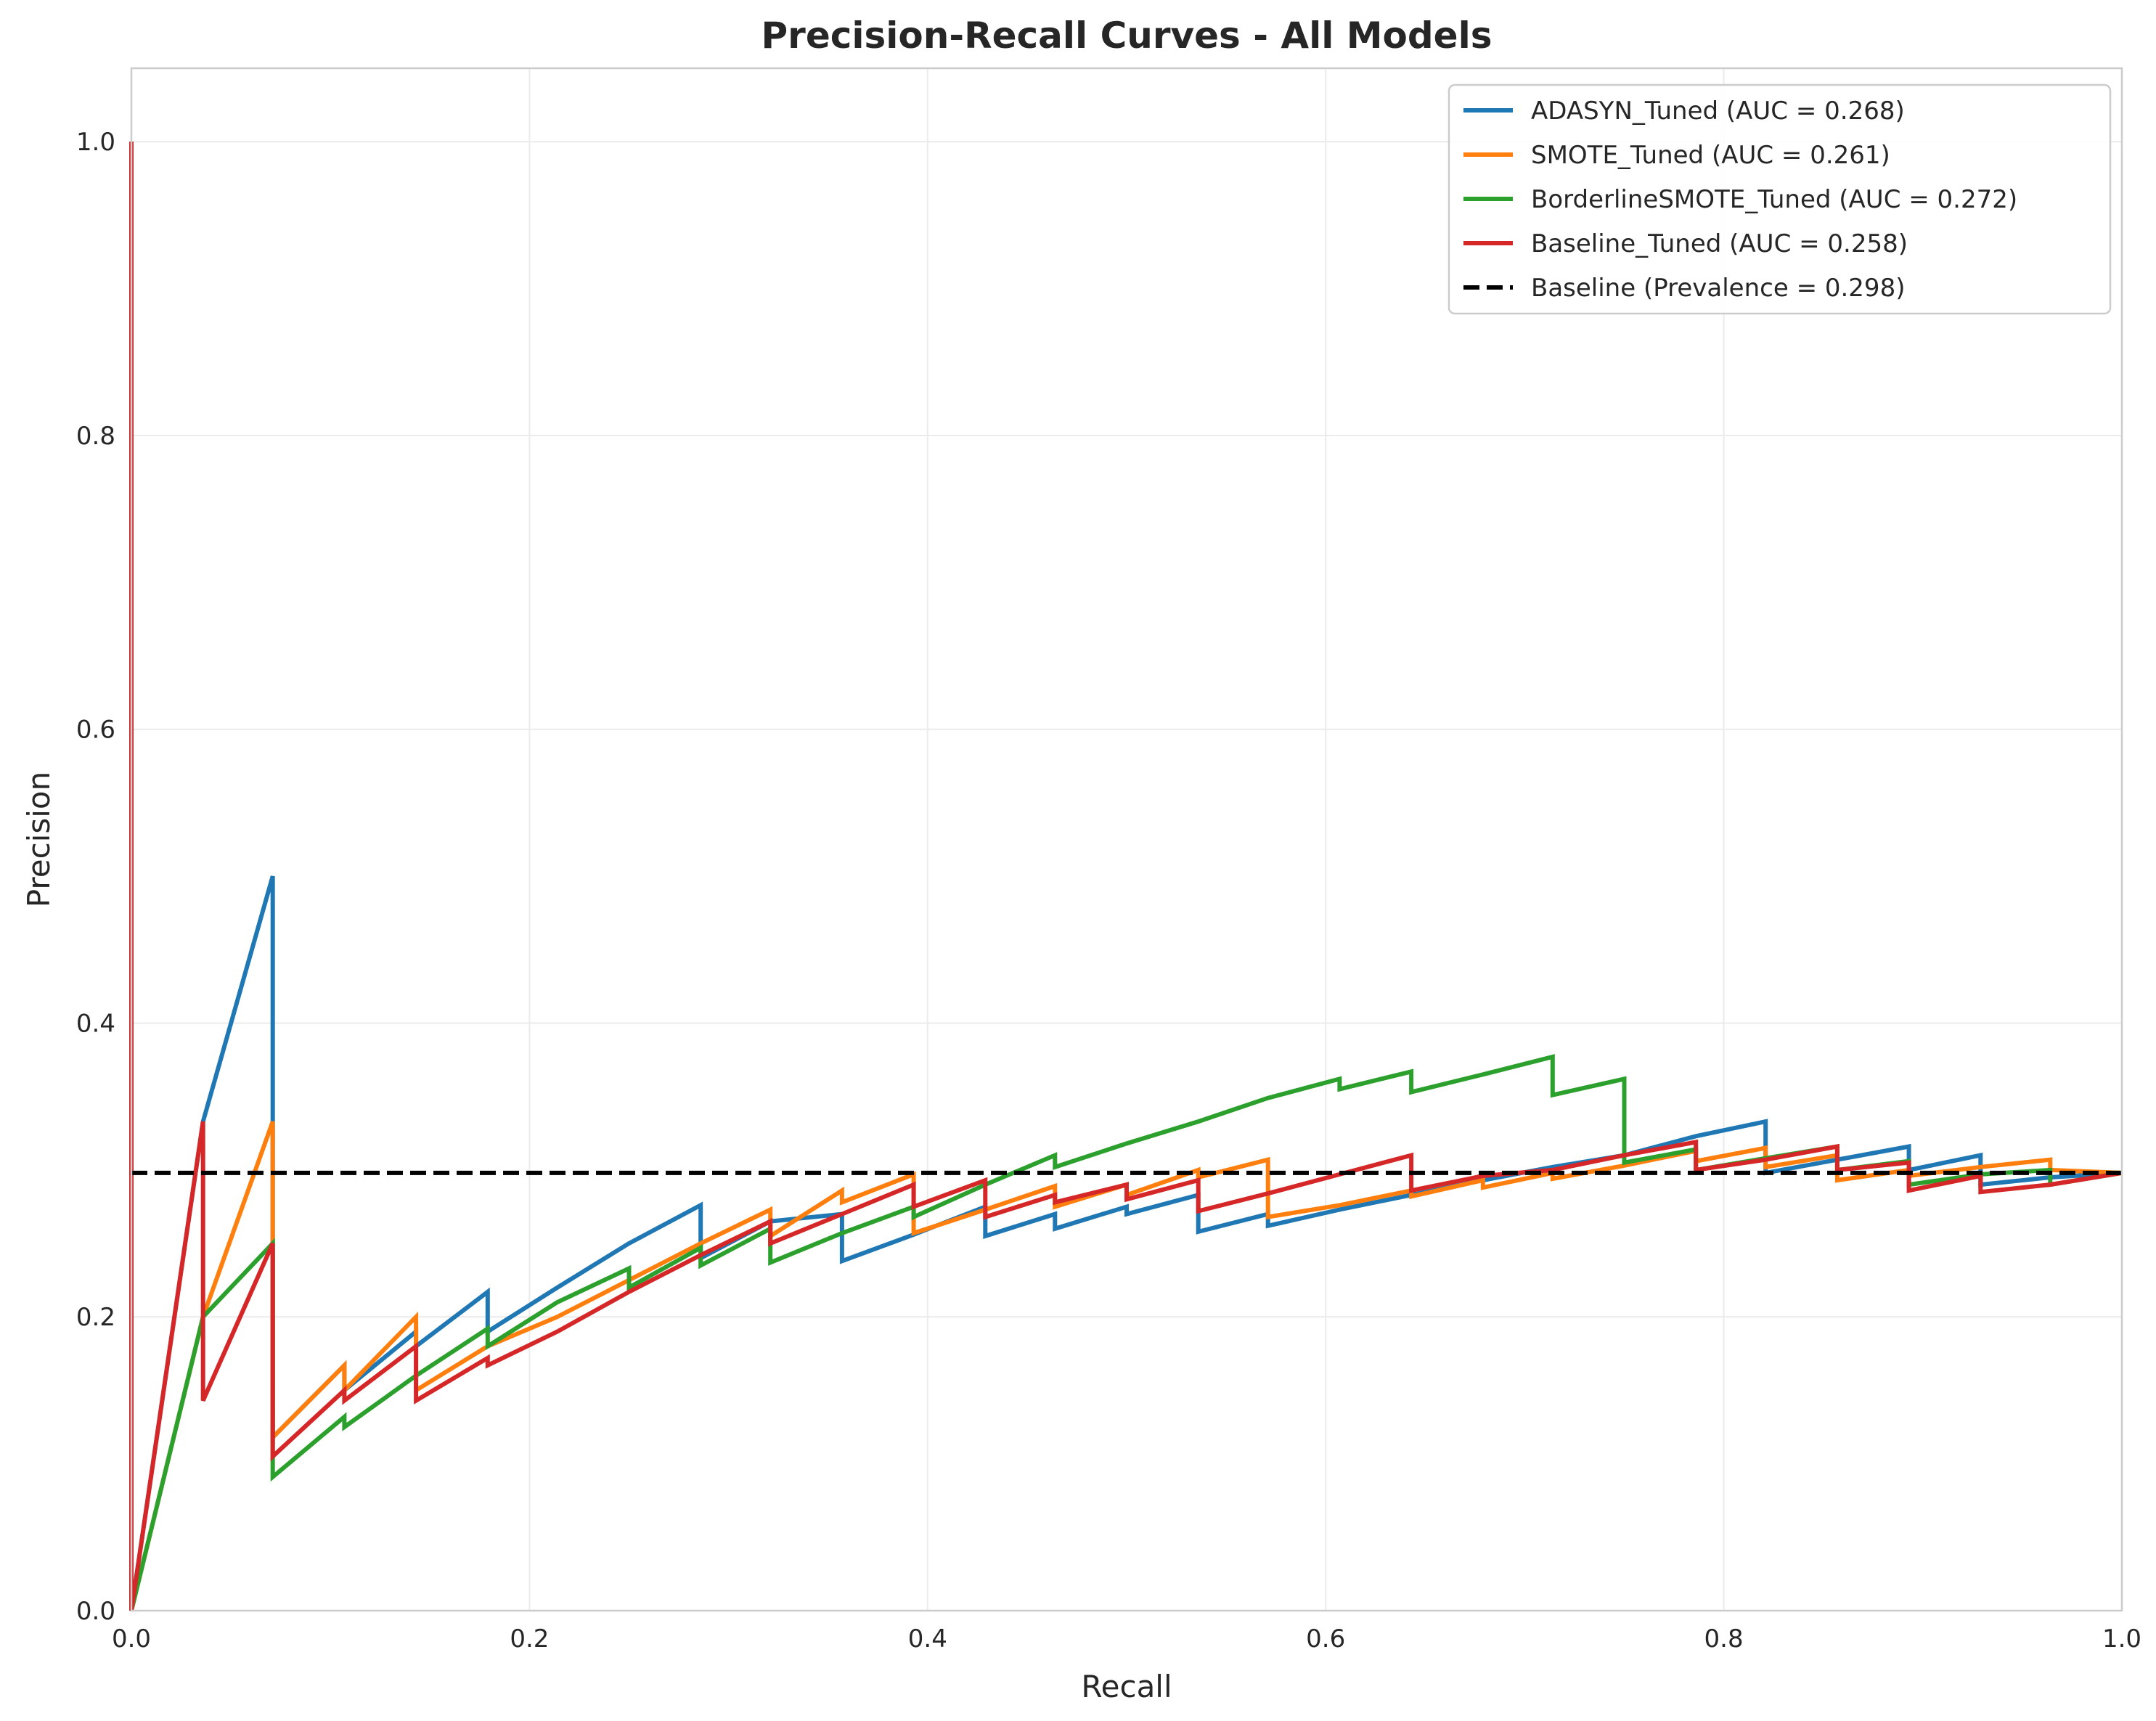  I want to click on y-tick-label: 0.0, so click(96, 1611).